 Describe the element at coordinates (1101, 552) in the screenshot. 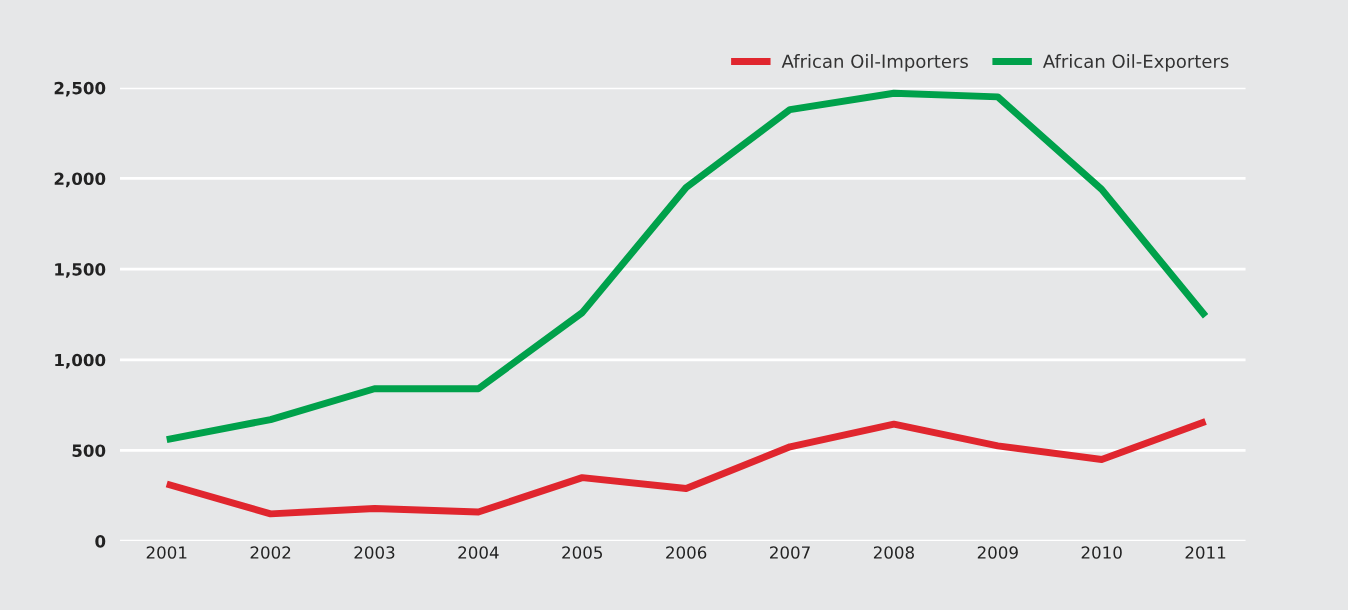

I see `x-tick-label: 2010` at that location.